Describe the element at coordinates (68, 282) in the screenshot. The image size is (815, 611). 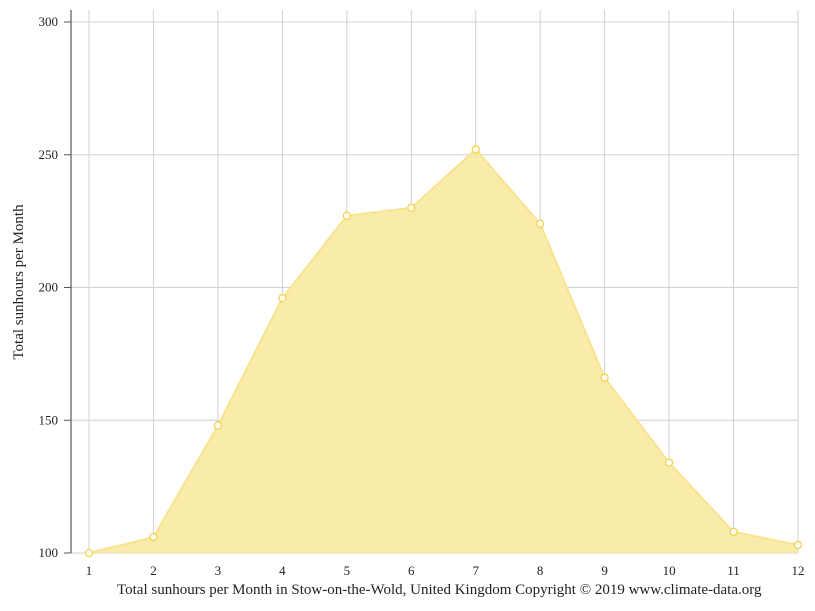
I see `axes` at that location.